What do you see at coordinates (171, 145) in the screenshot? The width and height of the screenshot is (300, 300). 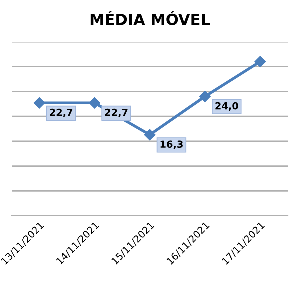 I see `data-label: 16,3` at bounding box center [171, 145].